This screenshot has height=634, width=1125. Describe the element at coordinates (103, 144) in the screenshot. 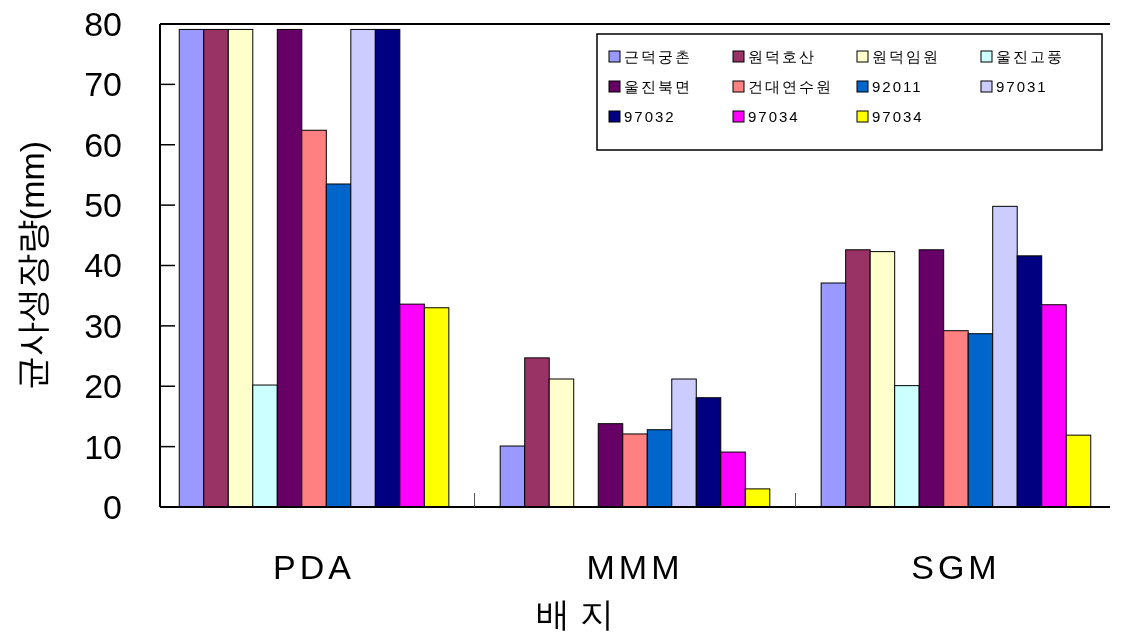

I see `y-tick-label: 60` at that location.